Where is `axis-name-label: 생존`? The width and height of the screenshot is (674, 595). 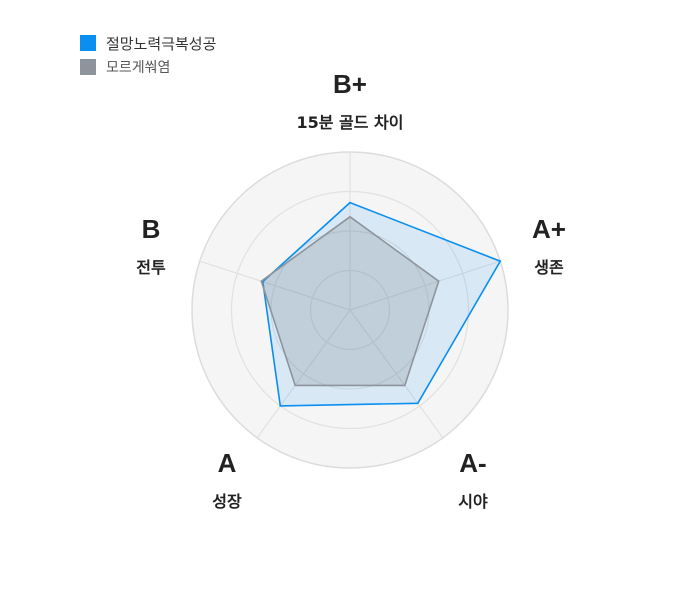 axis-name-label: 생존 is located at coordinates (549, 267).